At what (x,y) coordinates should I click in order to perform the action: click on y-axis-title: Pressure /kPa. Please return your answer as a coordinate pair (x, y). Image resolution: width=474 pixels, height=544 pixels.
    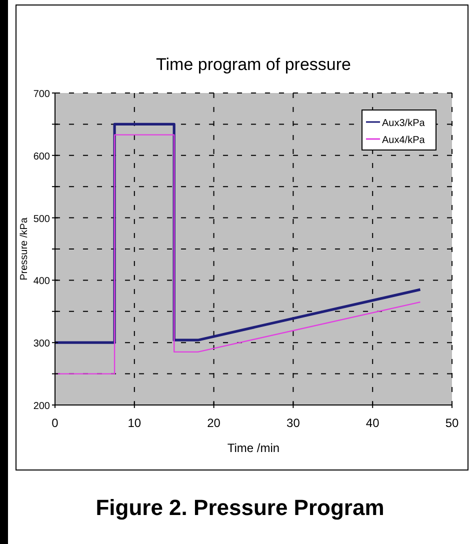
    Looking at the image, I should click on (24, 248).